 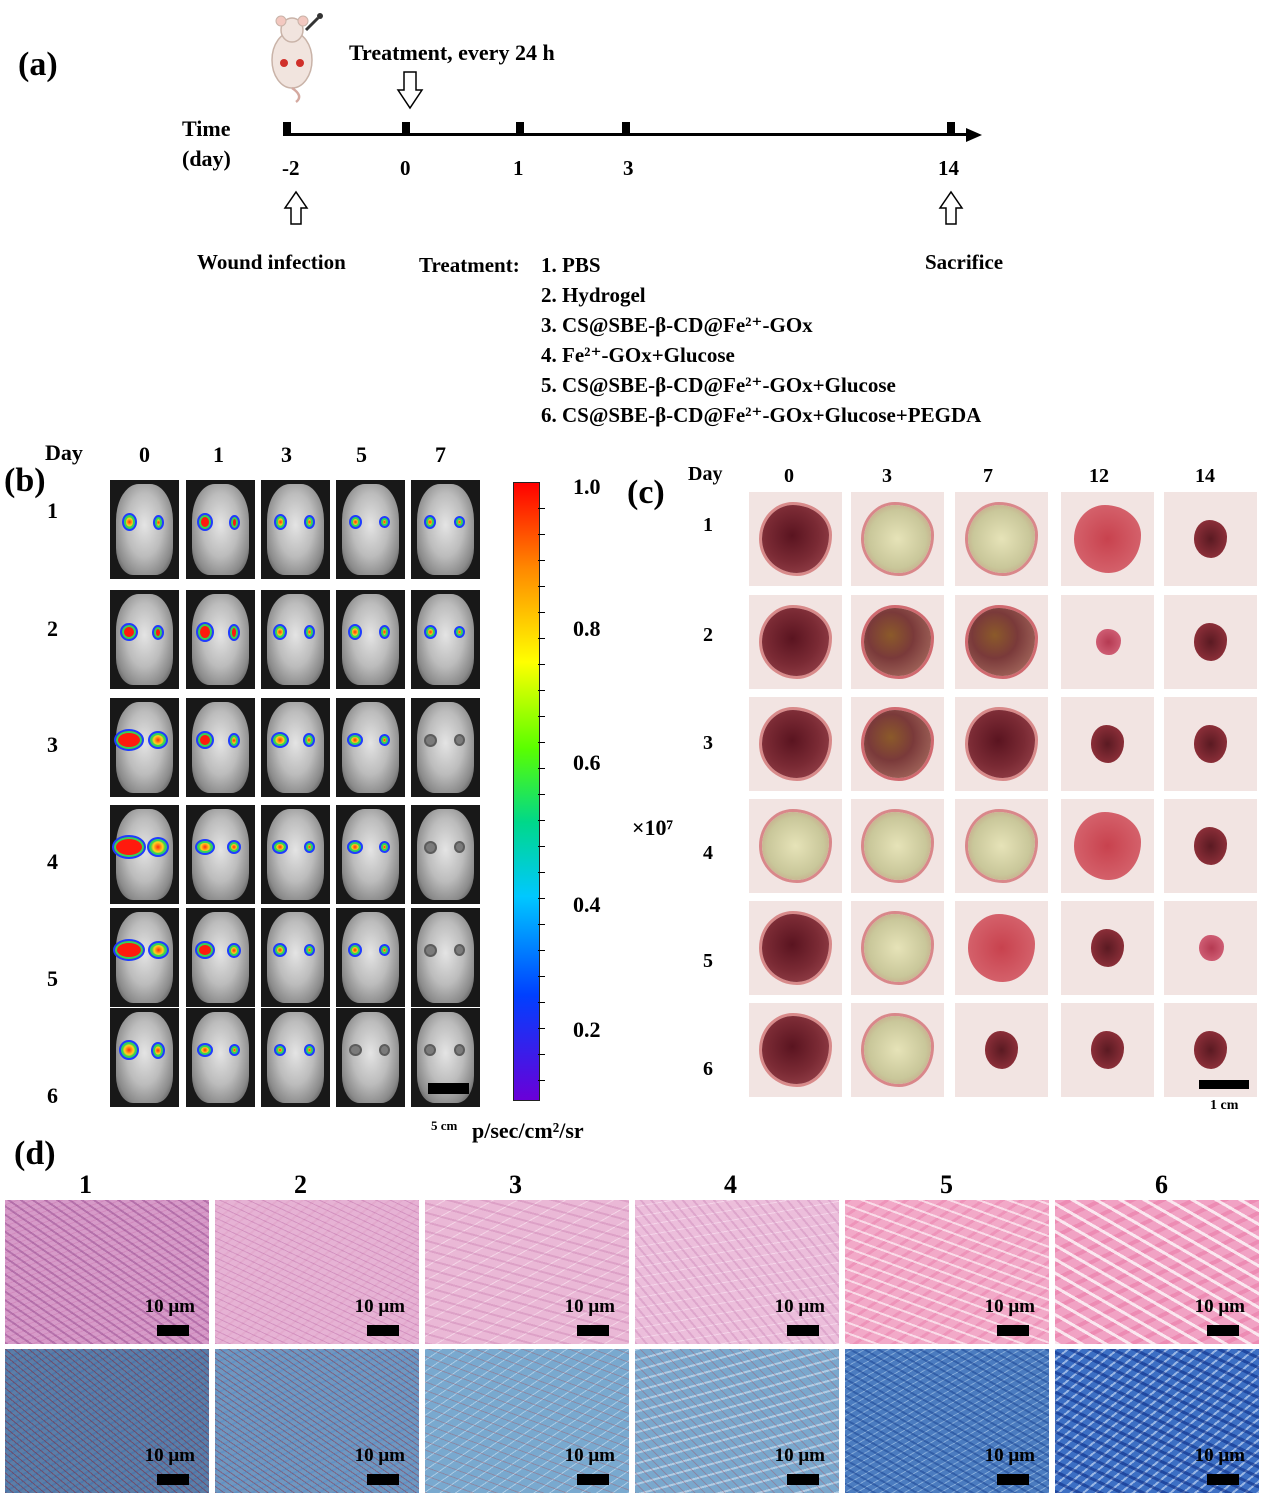 I want to click on group-row-label-c: 6, so click(x=708, y=1069).